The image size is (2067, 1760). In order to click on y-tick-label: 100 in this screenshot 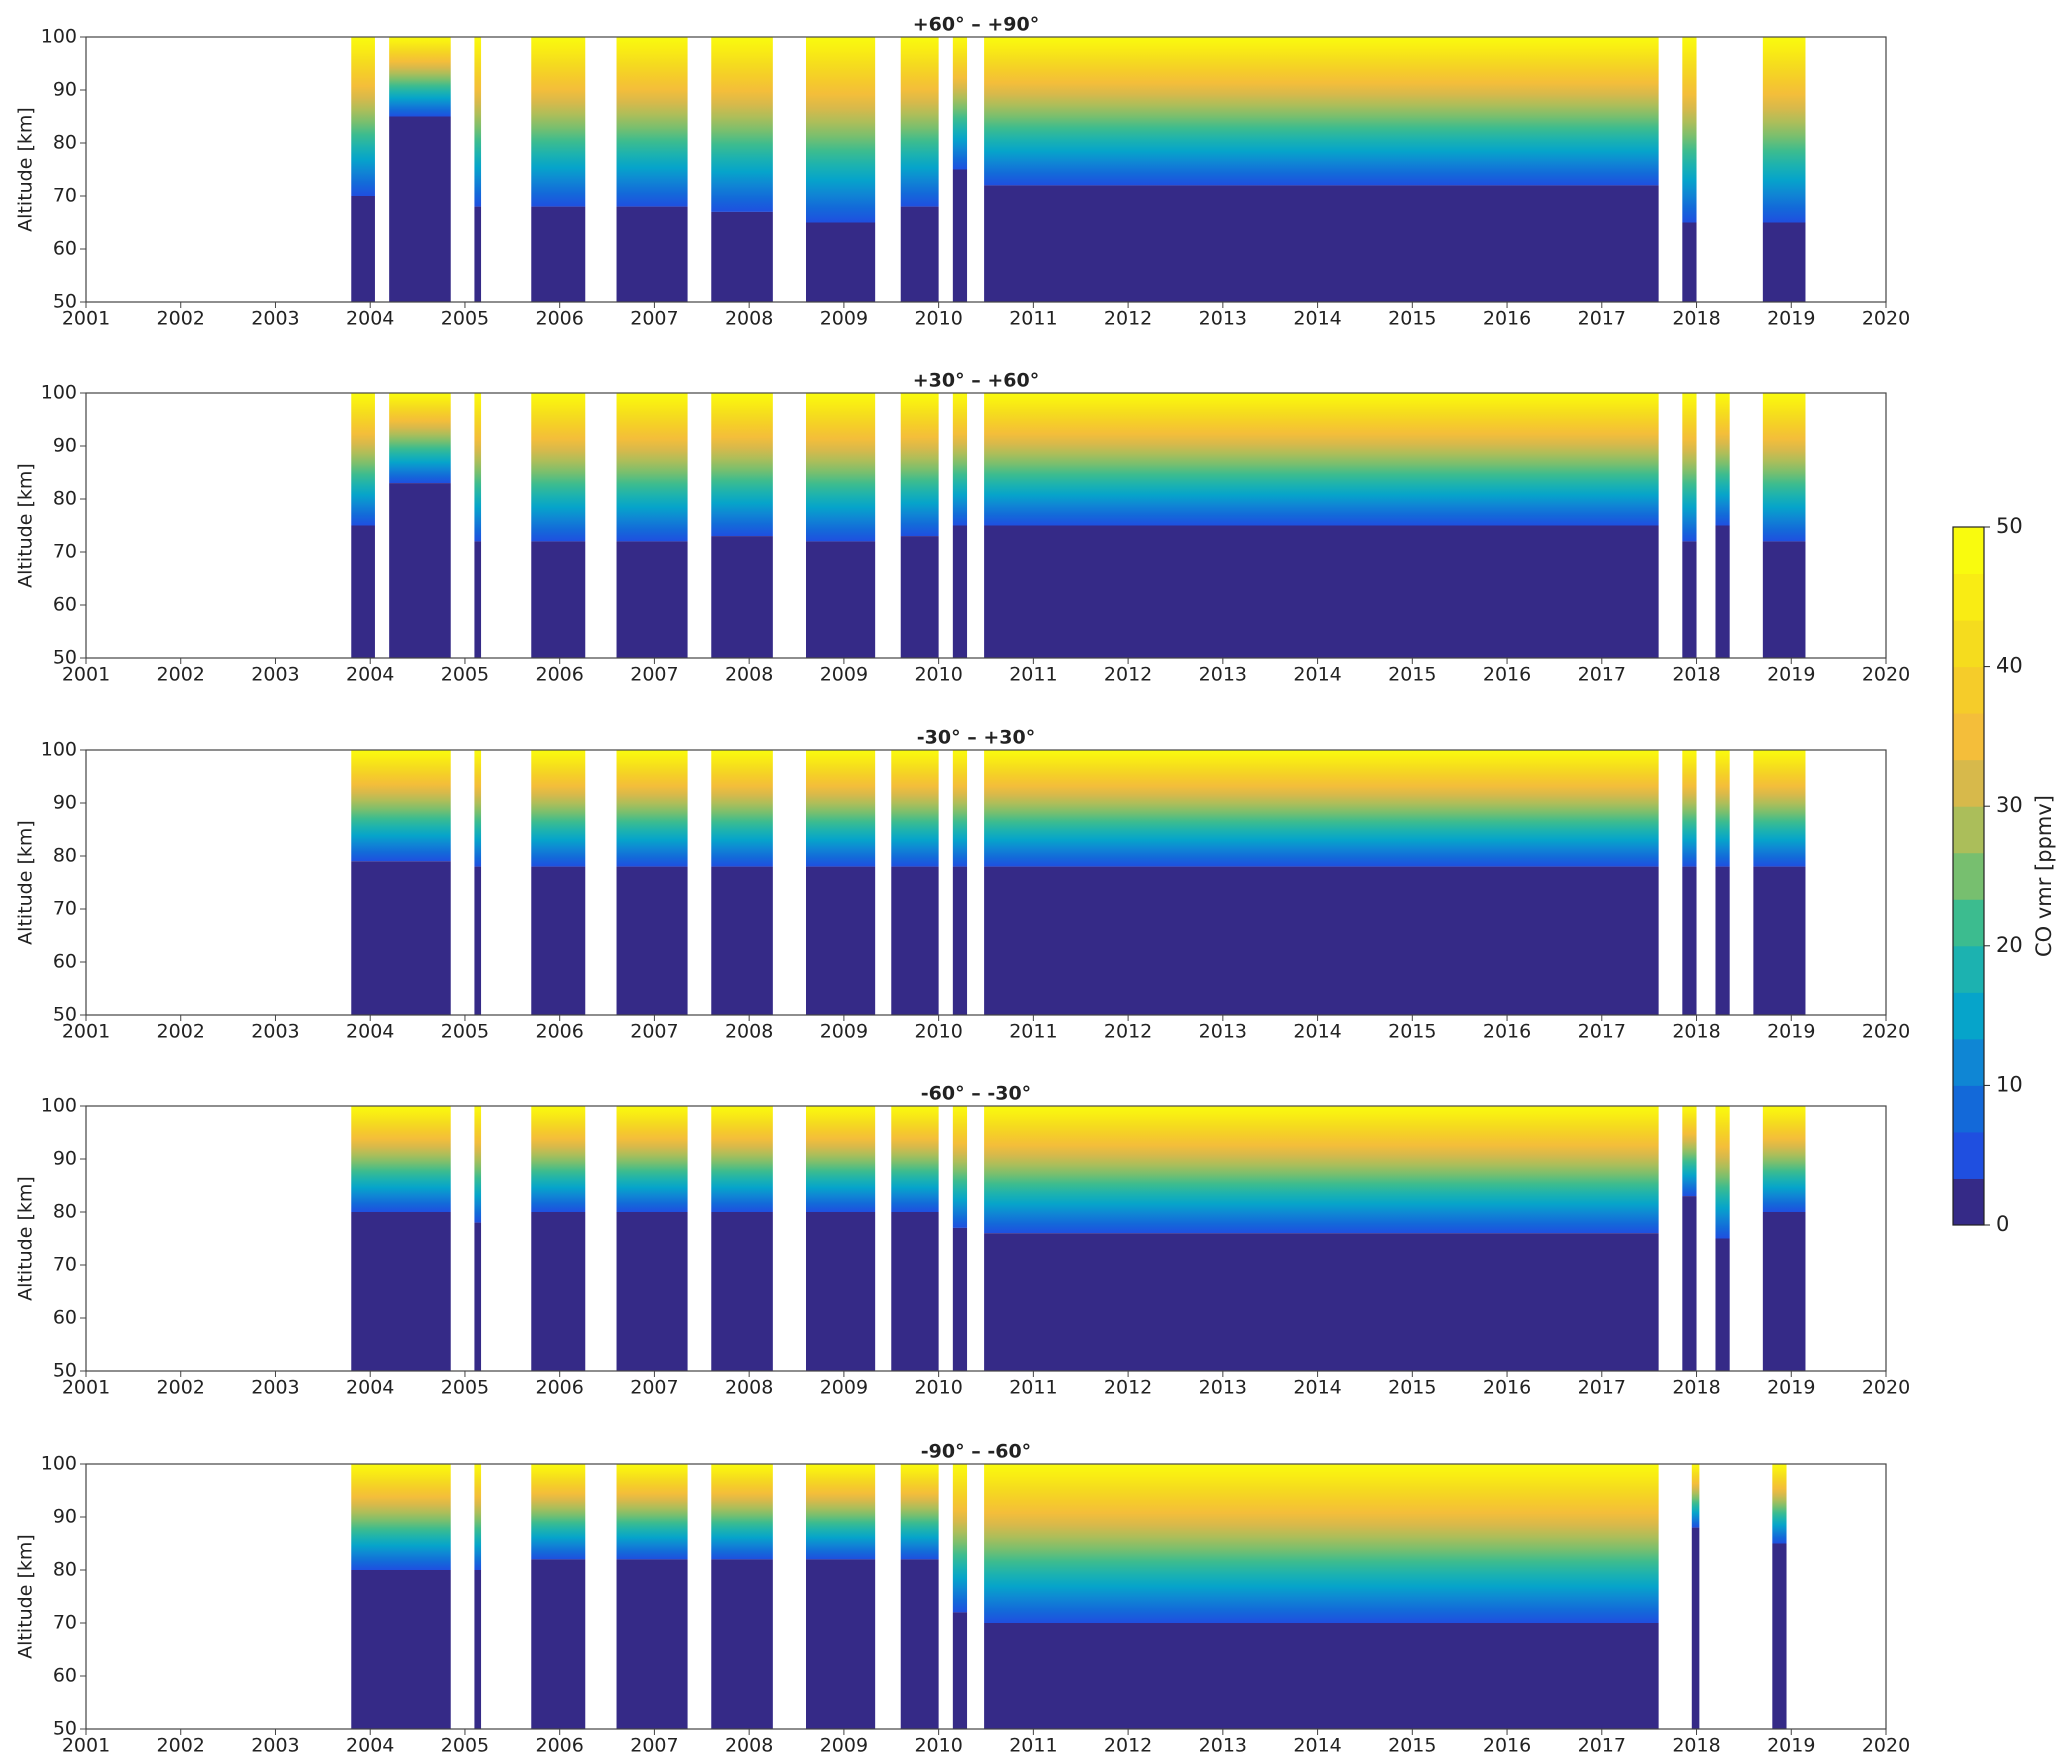, I will do `click(59, 1464)`.